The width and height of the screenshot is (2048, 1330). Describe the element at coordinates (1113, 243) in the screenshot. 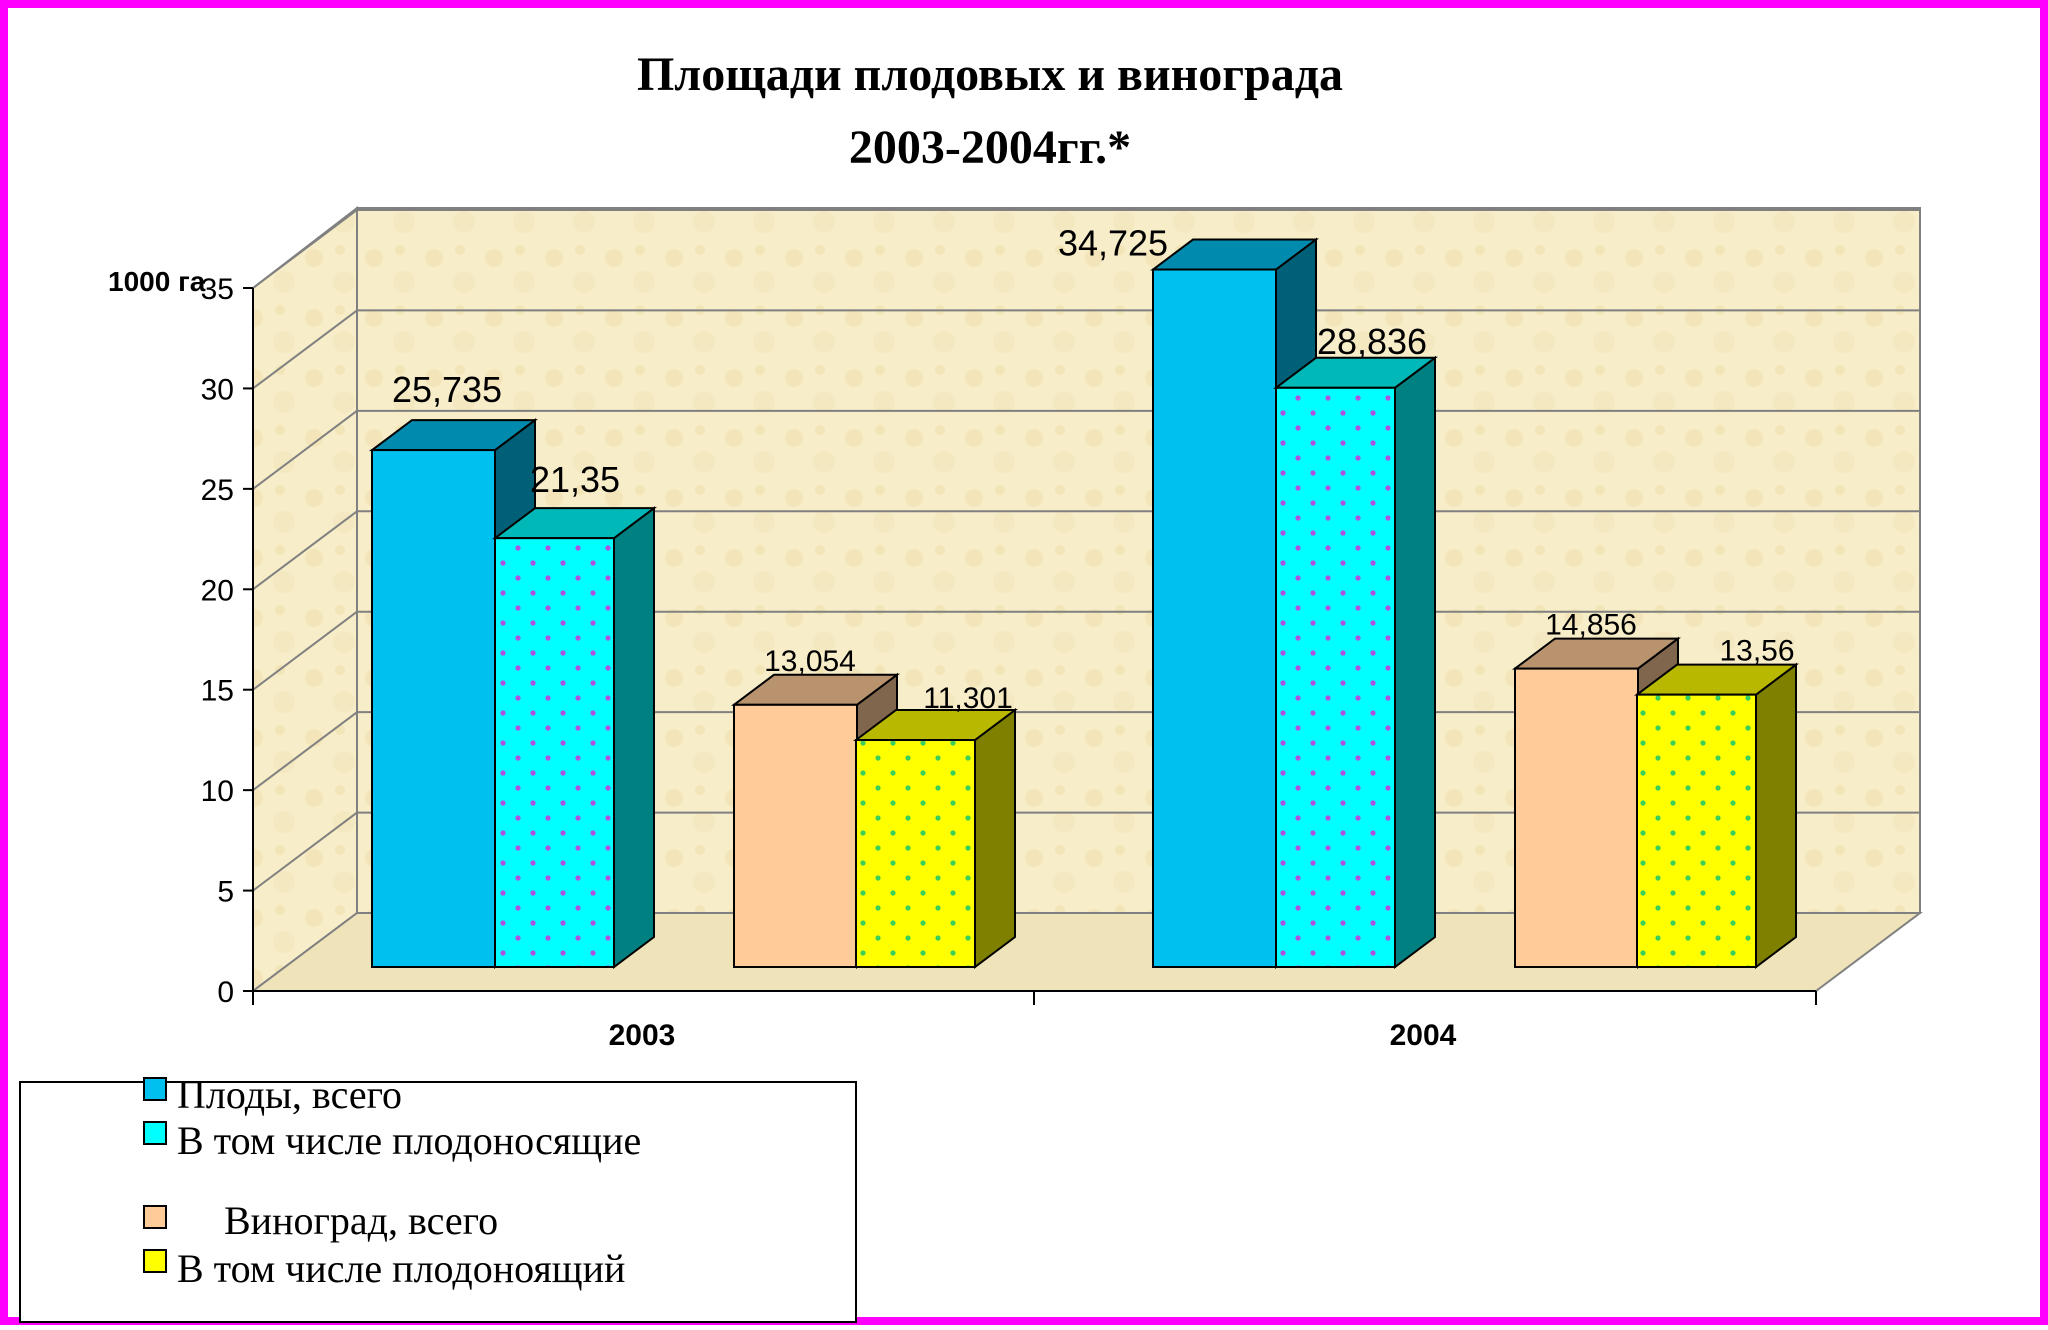

I see `value-label: 34,725` at that location.